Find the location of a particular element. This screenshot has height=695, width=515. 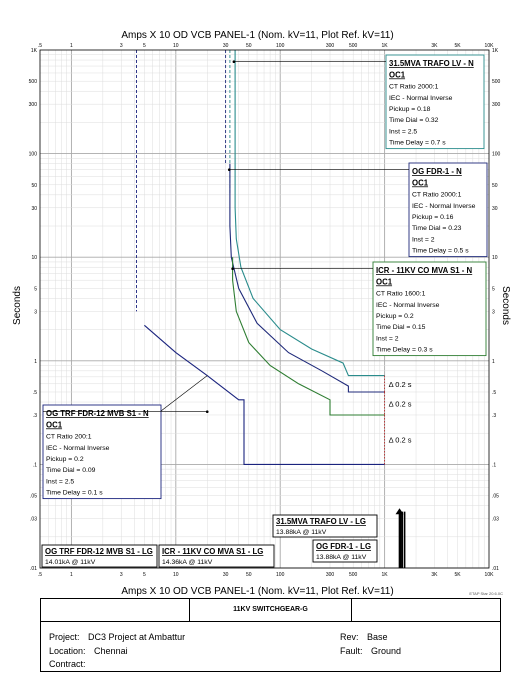

label-line: Pickup = 0.16 is located at coordinates (433, 217).